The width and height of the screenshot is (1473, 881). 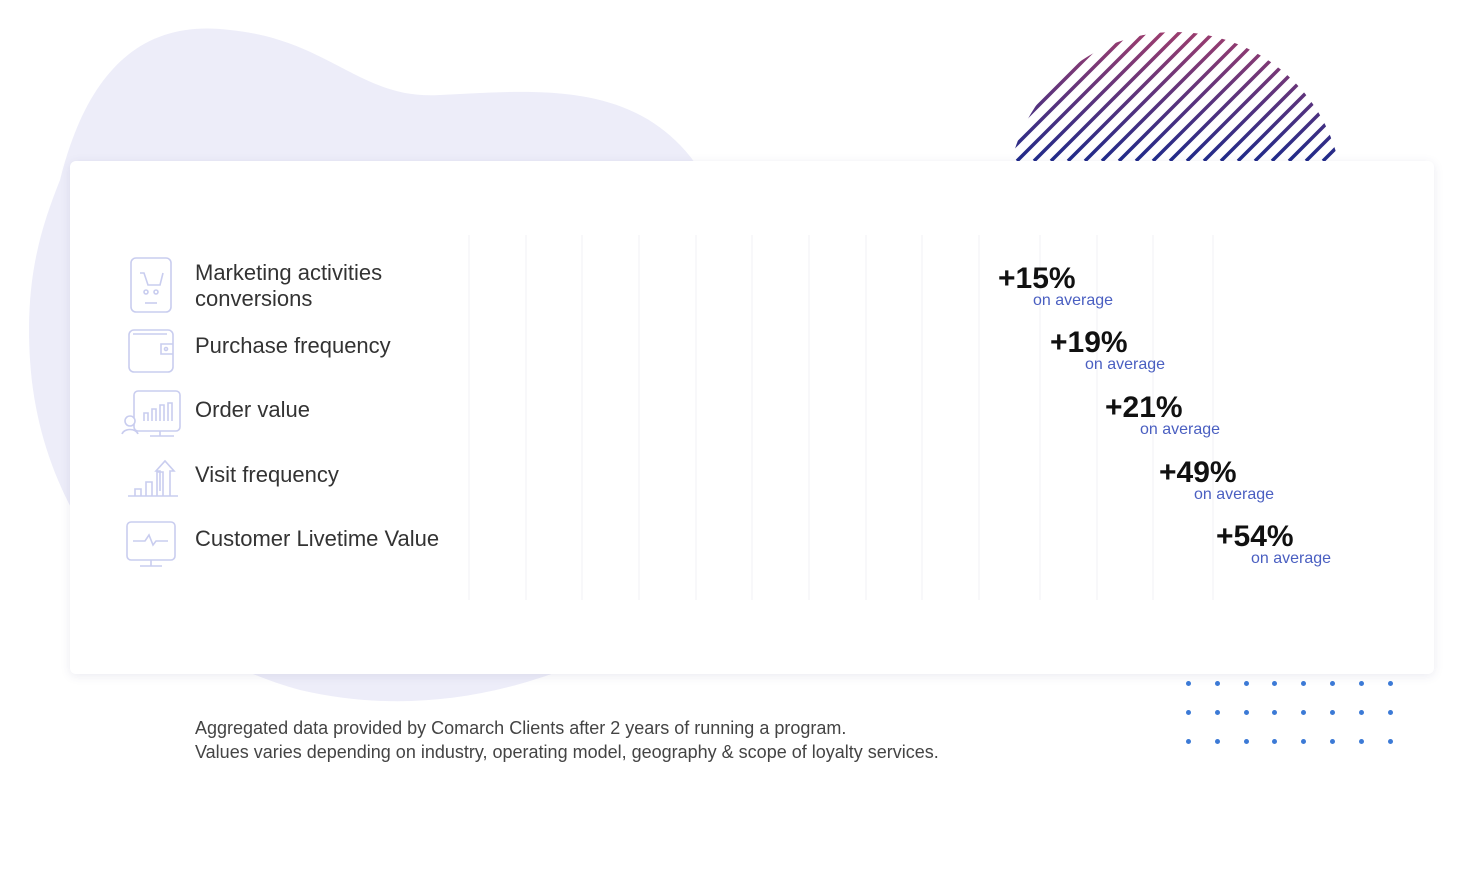 What do you see at coordinates (151, 351) in the screenshot?
I see `wallet-icon` at bounding box center [151, 351].